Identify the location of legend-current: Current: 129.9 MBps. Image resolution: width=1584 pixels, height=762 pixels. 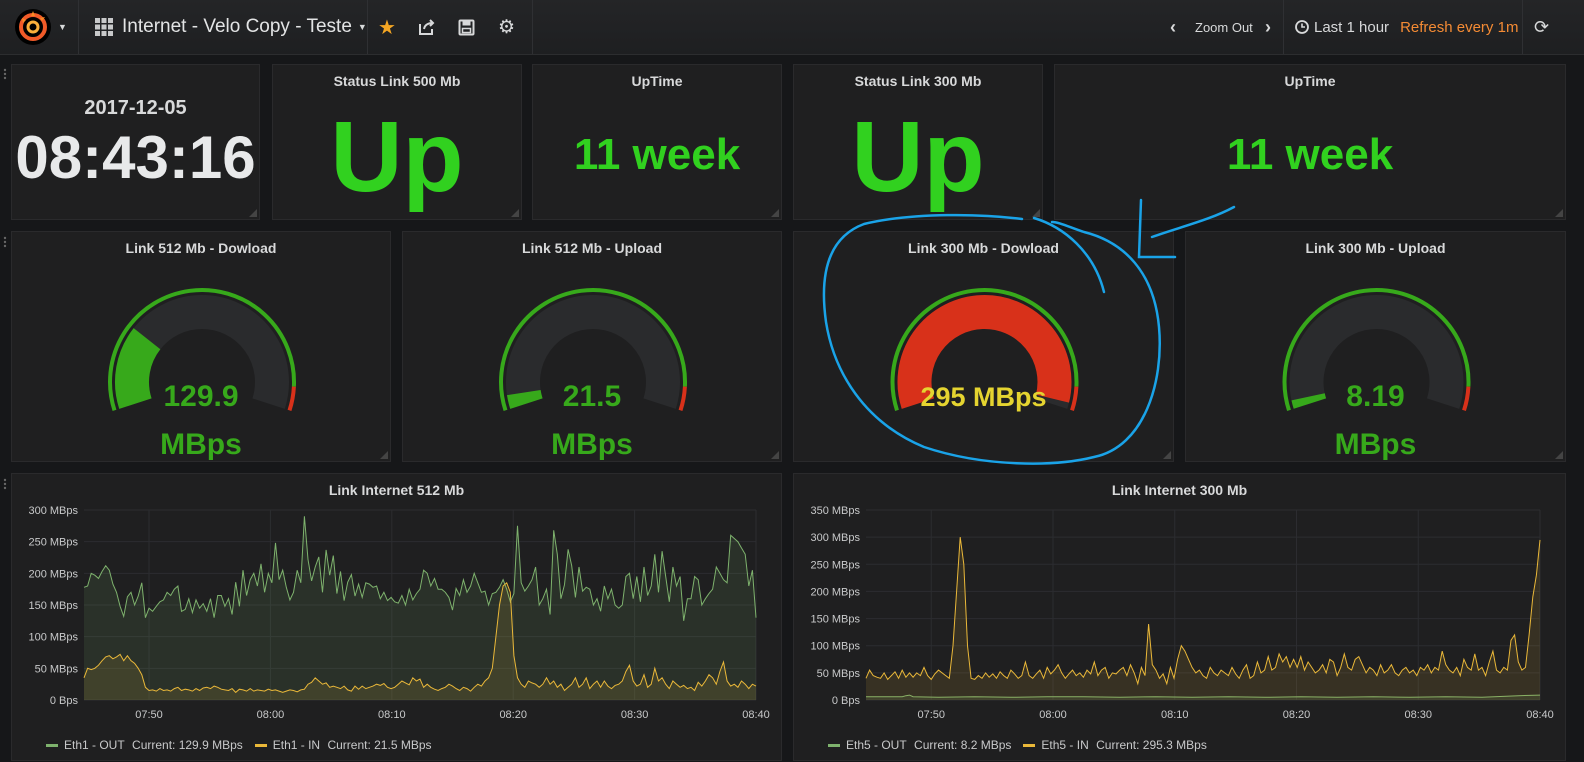
(187, 745).